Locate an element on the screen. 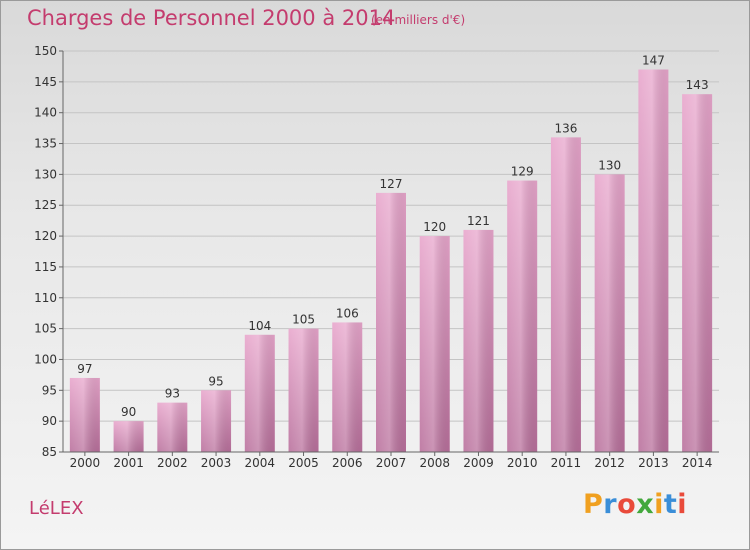  y-tick-label: 85 is located at coordinates (49, 452).